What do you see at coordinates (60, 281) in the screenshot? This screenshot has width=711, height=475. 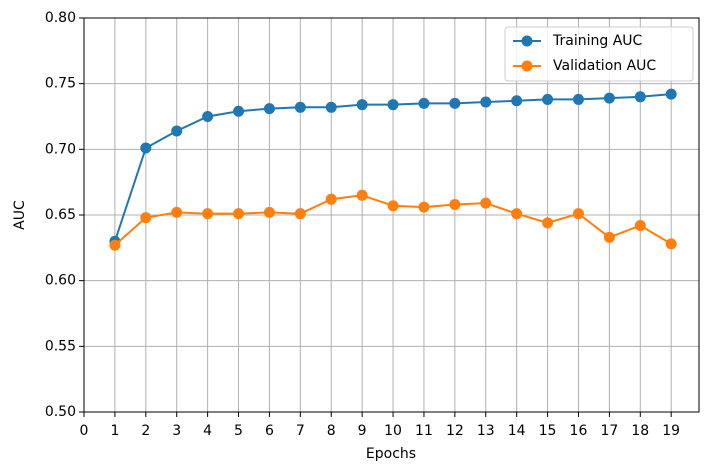 I see `y-tick-label: 0.60` at bounding box center [60, 281].